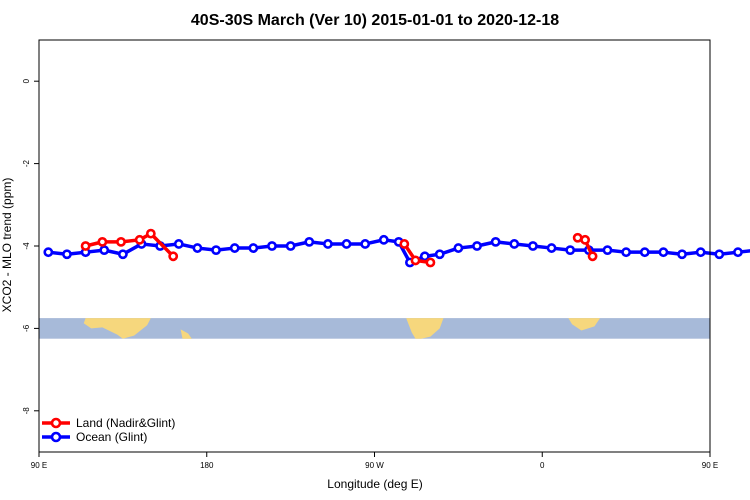  I want to click on y-tick-label: -4, so click(26, 246).